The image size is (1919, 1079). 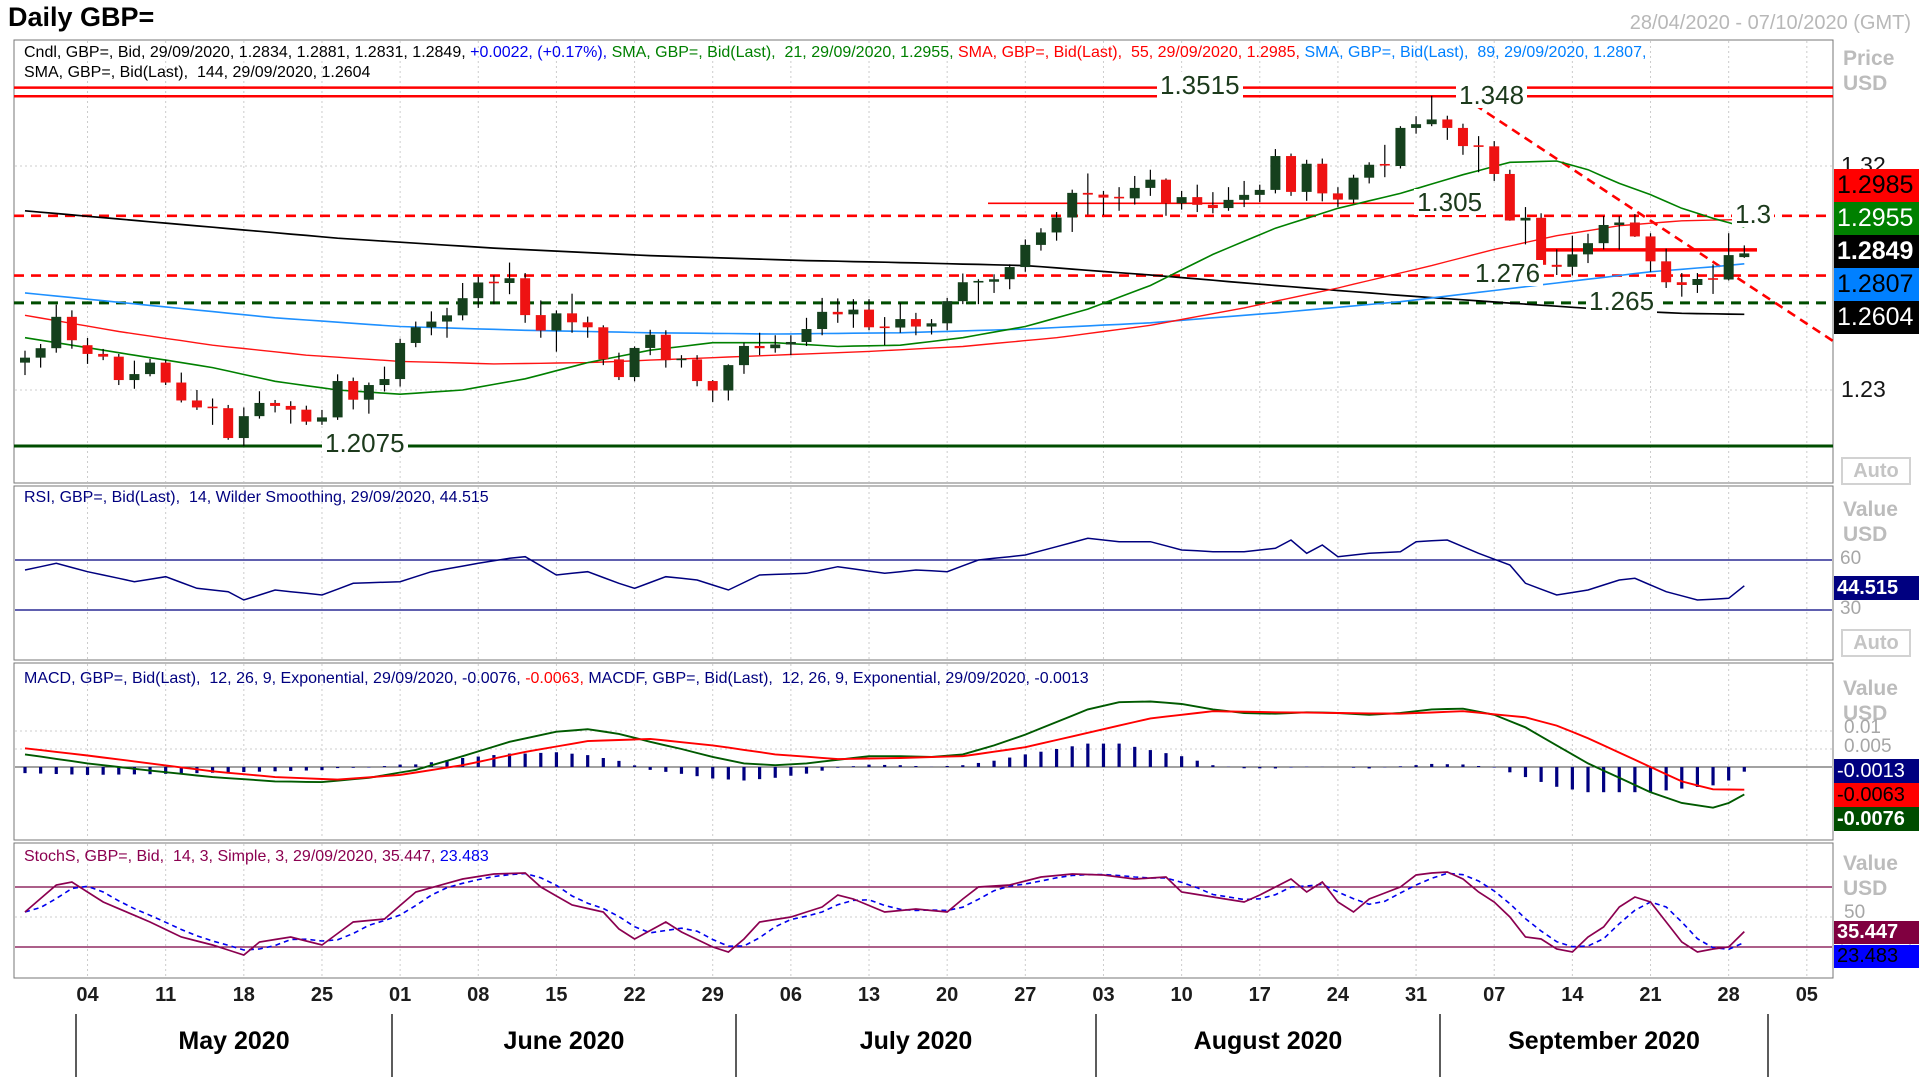 What do you see at coordinates (1862, 727) in the screenshot?
I see `macd-tick-001: 0.01` at bounding box center [1862, 727].